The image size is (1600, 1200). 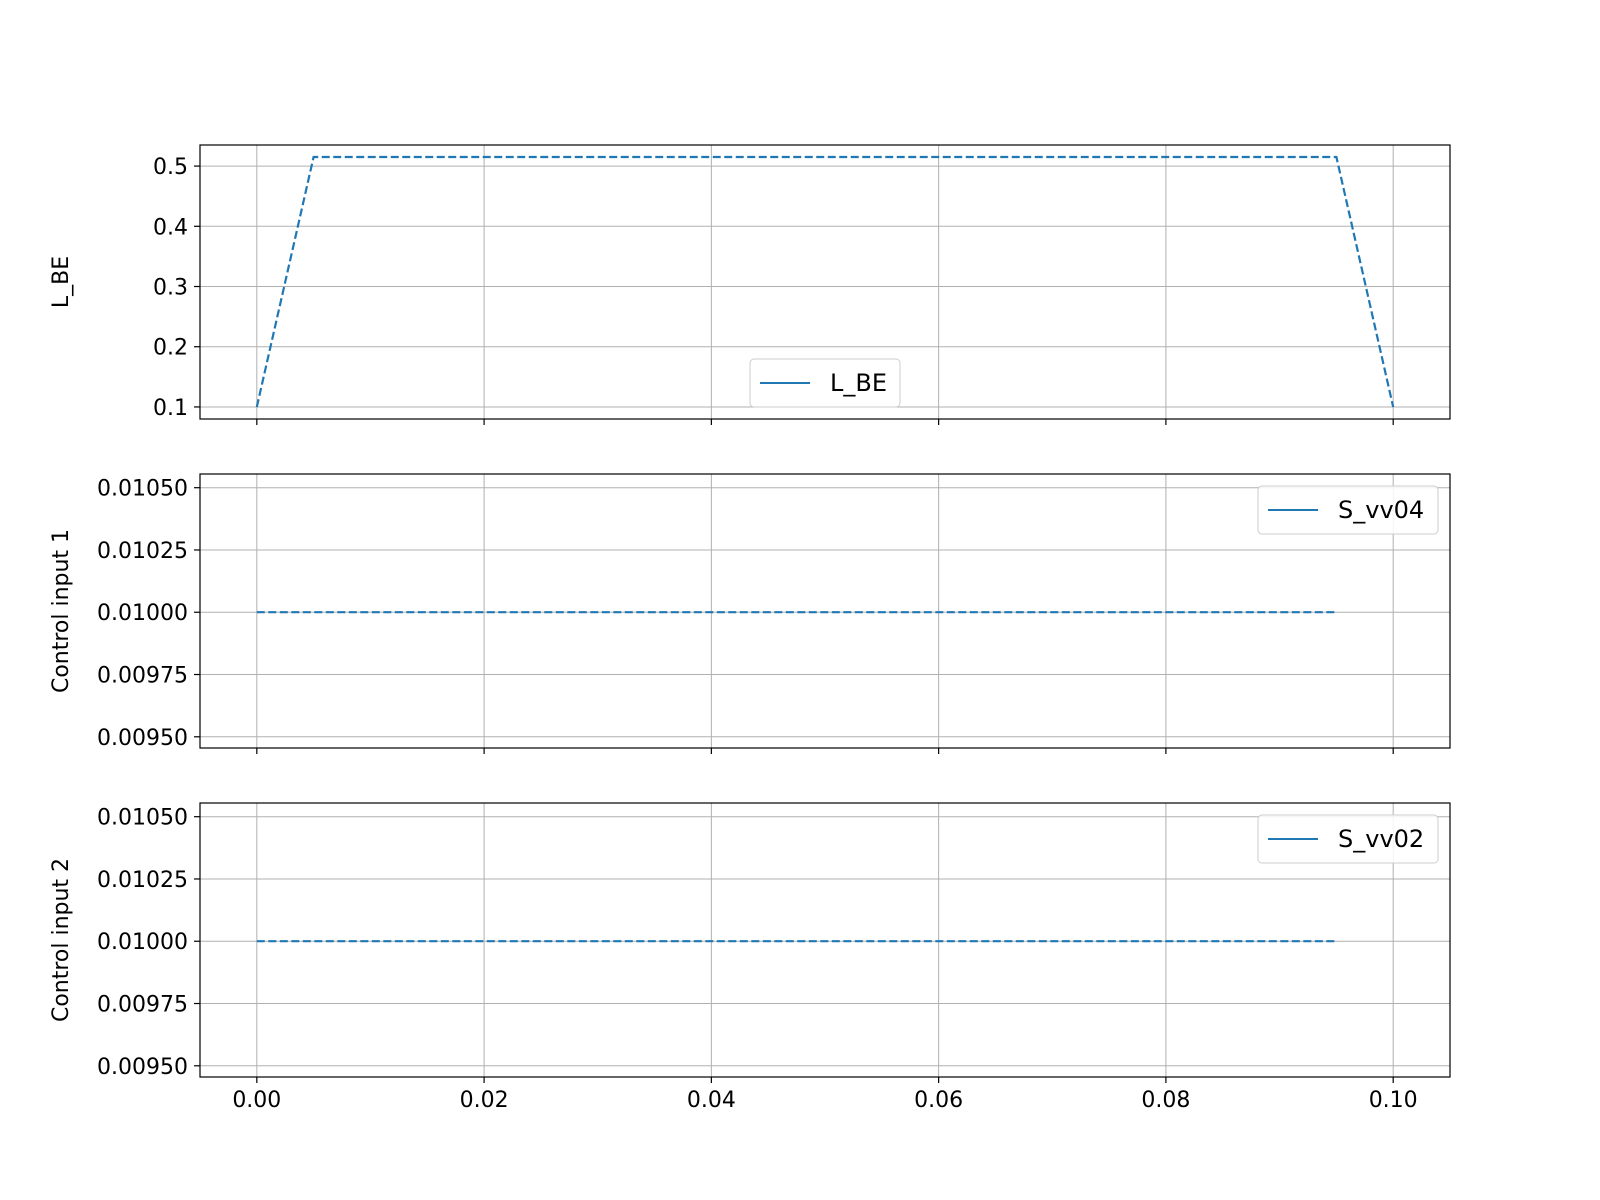 I want to click on x-tick-label: 0.00, so click(x=256, y=1100).